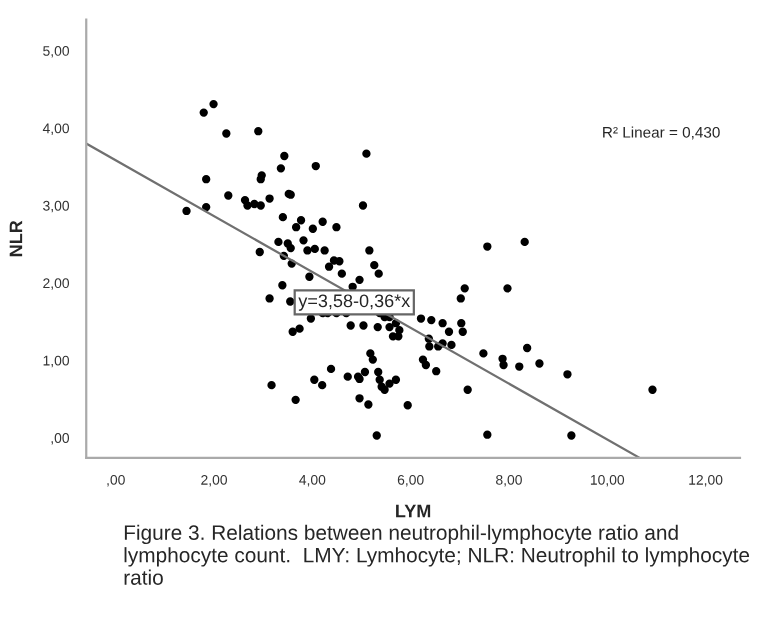 The width and height of the screenshot is (770, 636). I want to click on x-axis-title: LYM, so click(413, 511).